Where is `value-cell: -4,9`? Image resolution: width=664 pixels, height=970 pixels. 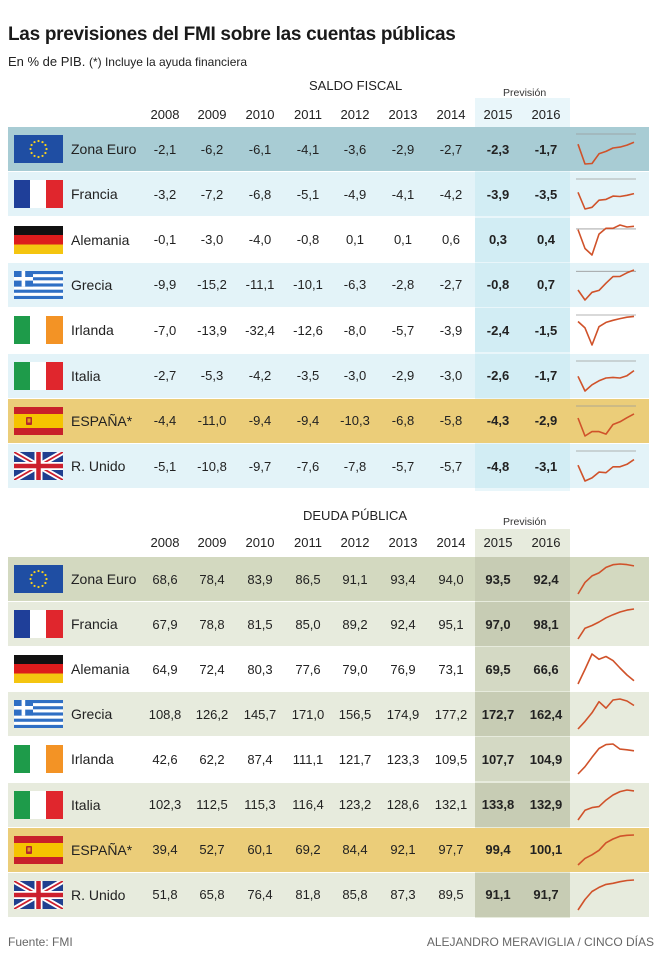
value-cell: -4,9 is located at coordinates (355, 194).